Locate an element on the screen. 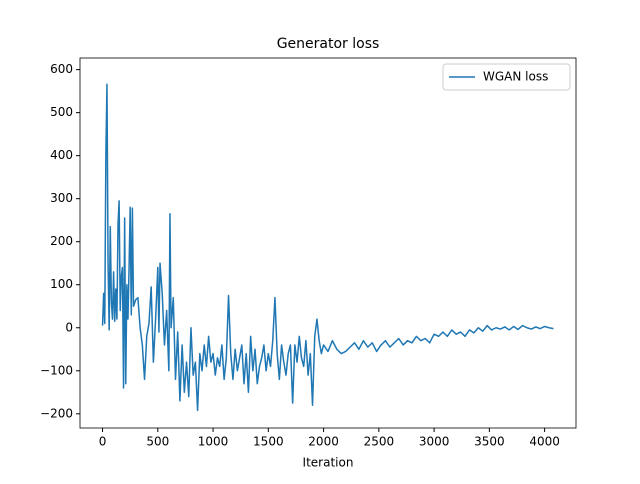 This screenshot has height=484, width=640. x-axis-label: Iteration is located at coordinates (328, 463).